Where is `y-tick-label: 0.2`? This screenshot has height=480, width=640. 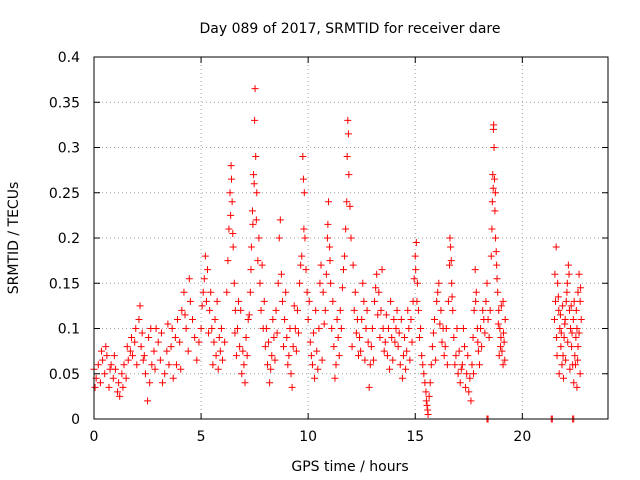
y-tick-label: 0.2 is located at coordinates (69, 239).